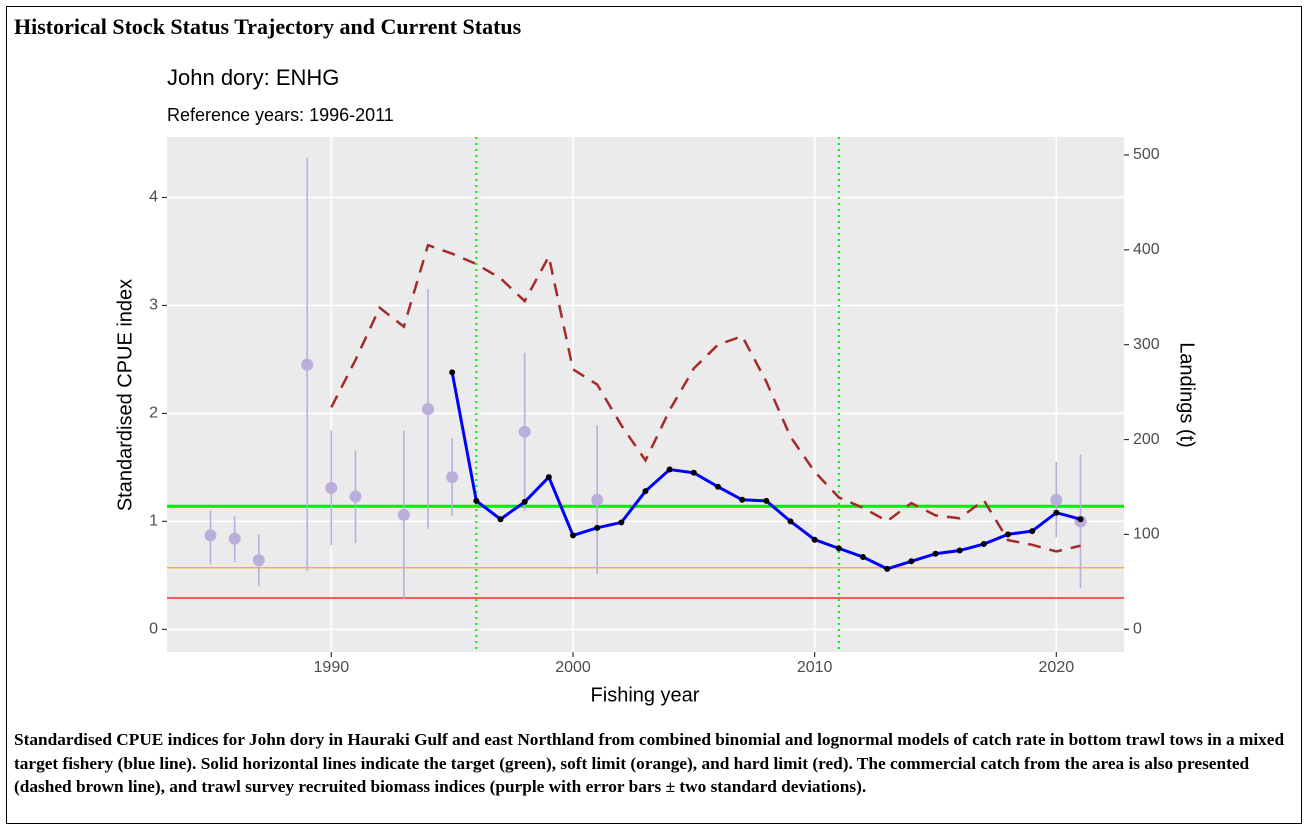 This screenshot has width=1311, height=832. I want to click on x-tick-label: 1990, so click(332, 667).